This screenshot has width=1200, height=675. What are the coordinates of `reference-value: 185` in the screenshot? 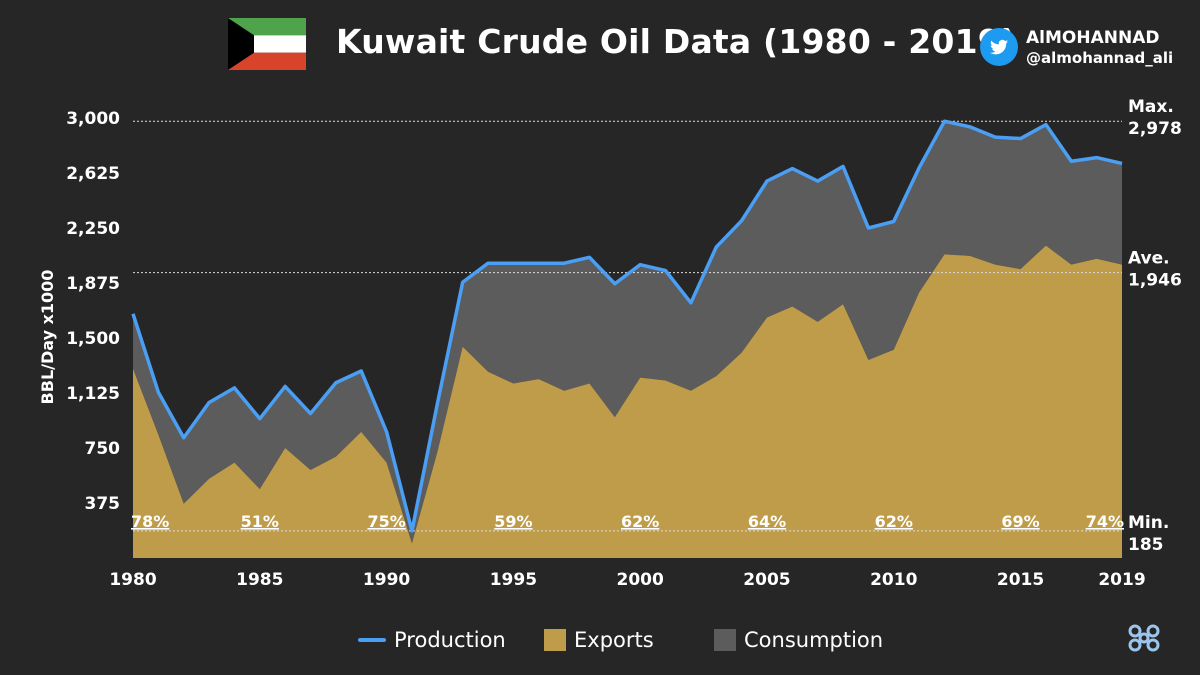 It's located at (1146, 545).